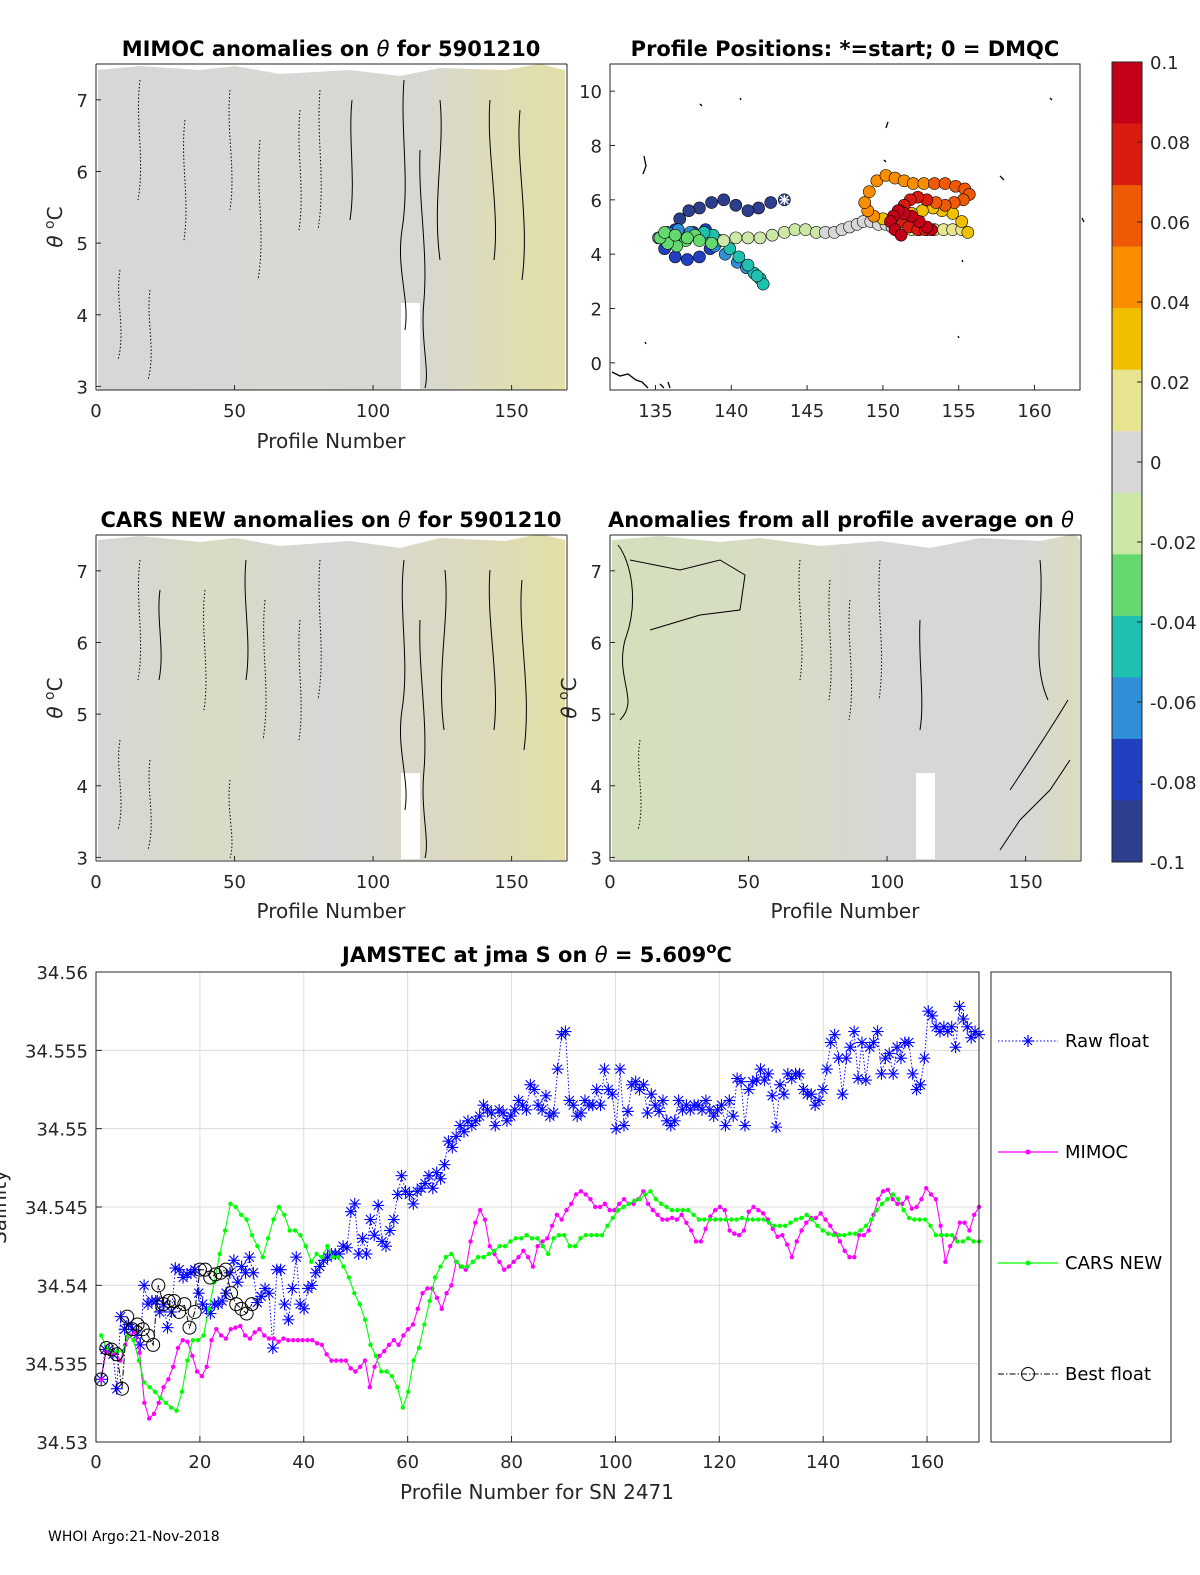  Describe the element at coordinates (511, 1462) in the screenshot. I see `salinity-xtick-label: 80` at that location.